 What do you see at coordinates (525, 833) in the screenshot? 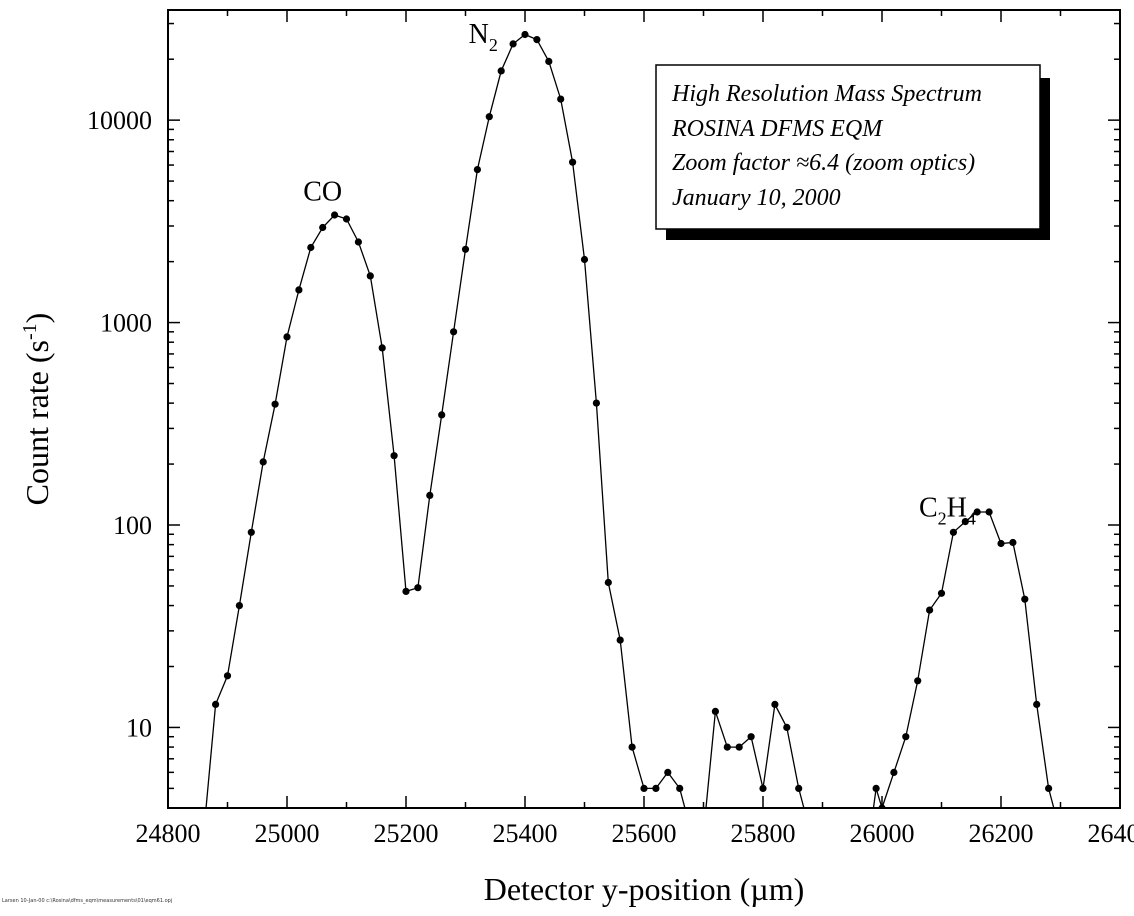
I see `x-tick-label: 25400` at bounding box center [525, 833].